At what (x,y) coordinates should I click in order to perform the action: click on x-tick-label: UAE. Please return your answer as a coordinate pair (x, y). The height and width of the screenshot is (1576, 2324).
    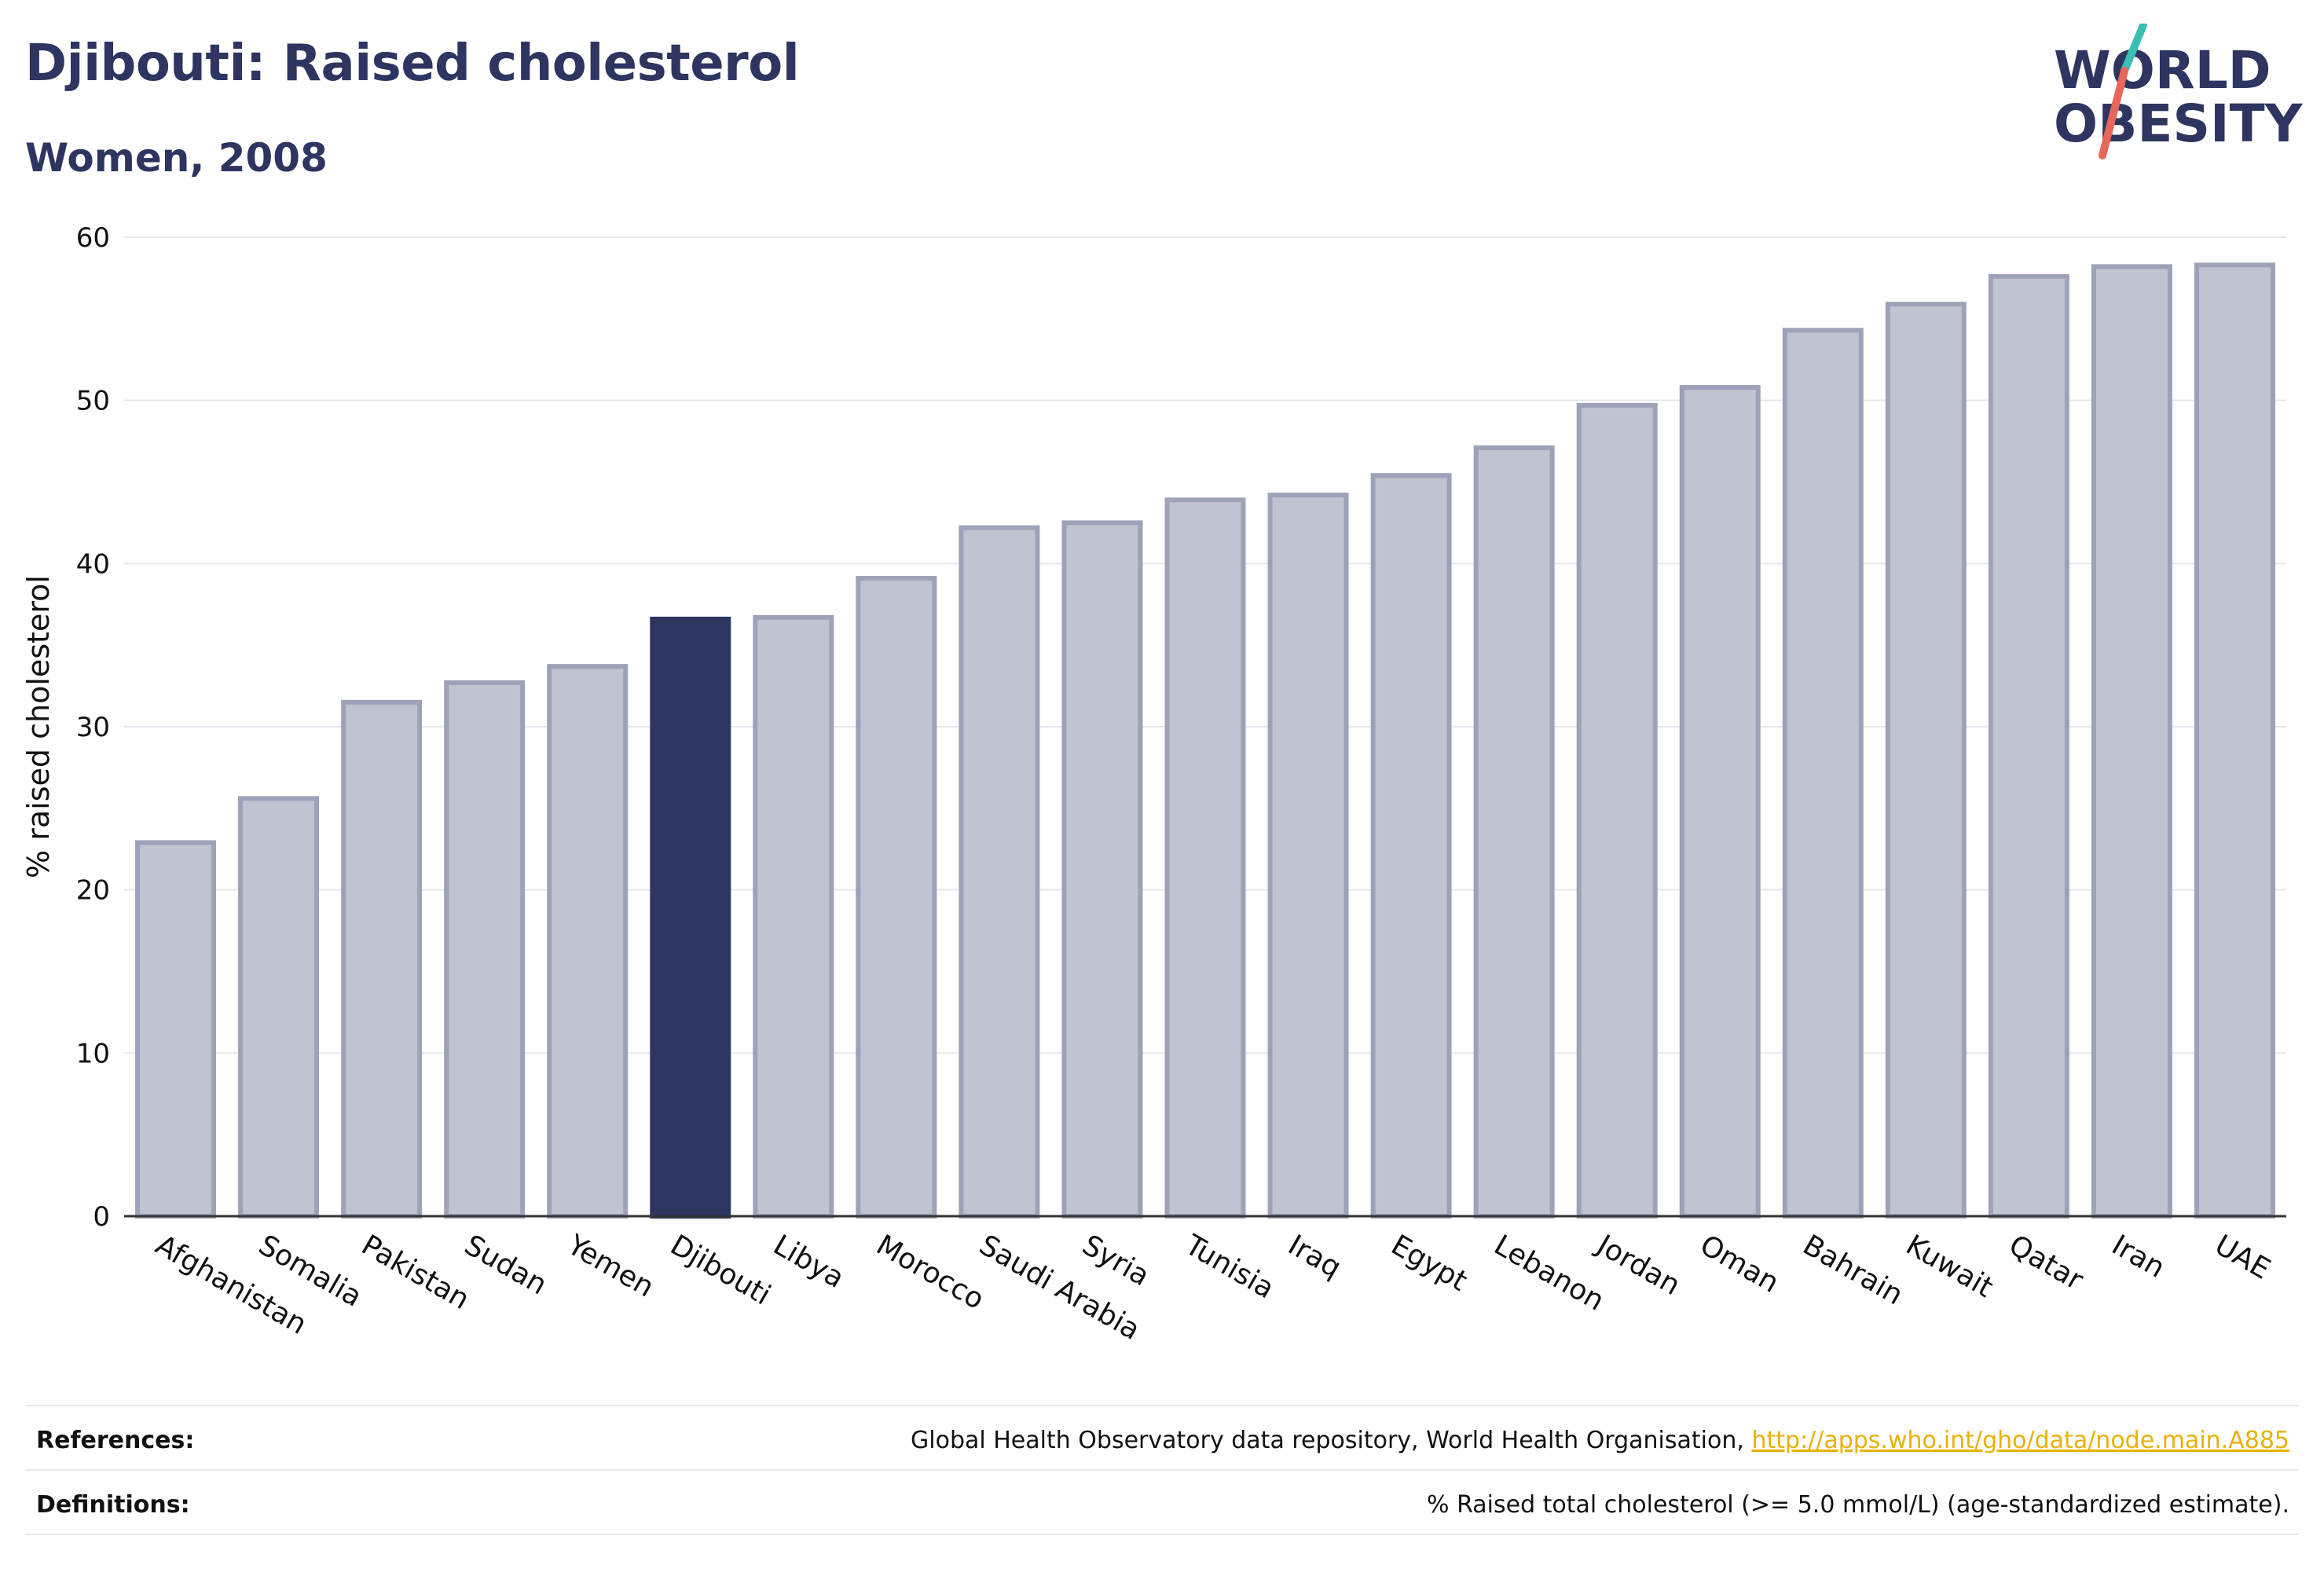
    Looking at the image, I should click on (2242, 1257).